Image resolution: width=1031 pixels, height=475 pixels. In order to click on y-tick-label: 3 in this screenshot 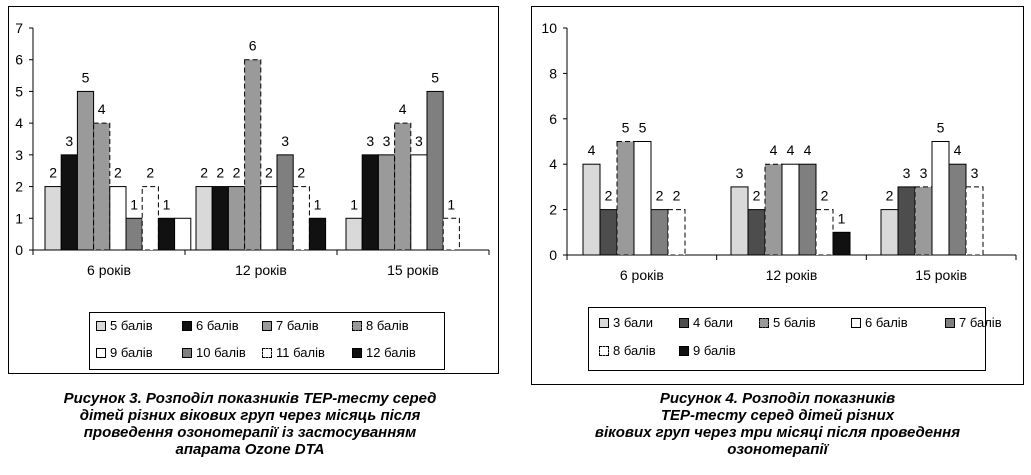, I will do `click(19, 155)`.